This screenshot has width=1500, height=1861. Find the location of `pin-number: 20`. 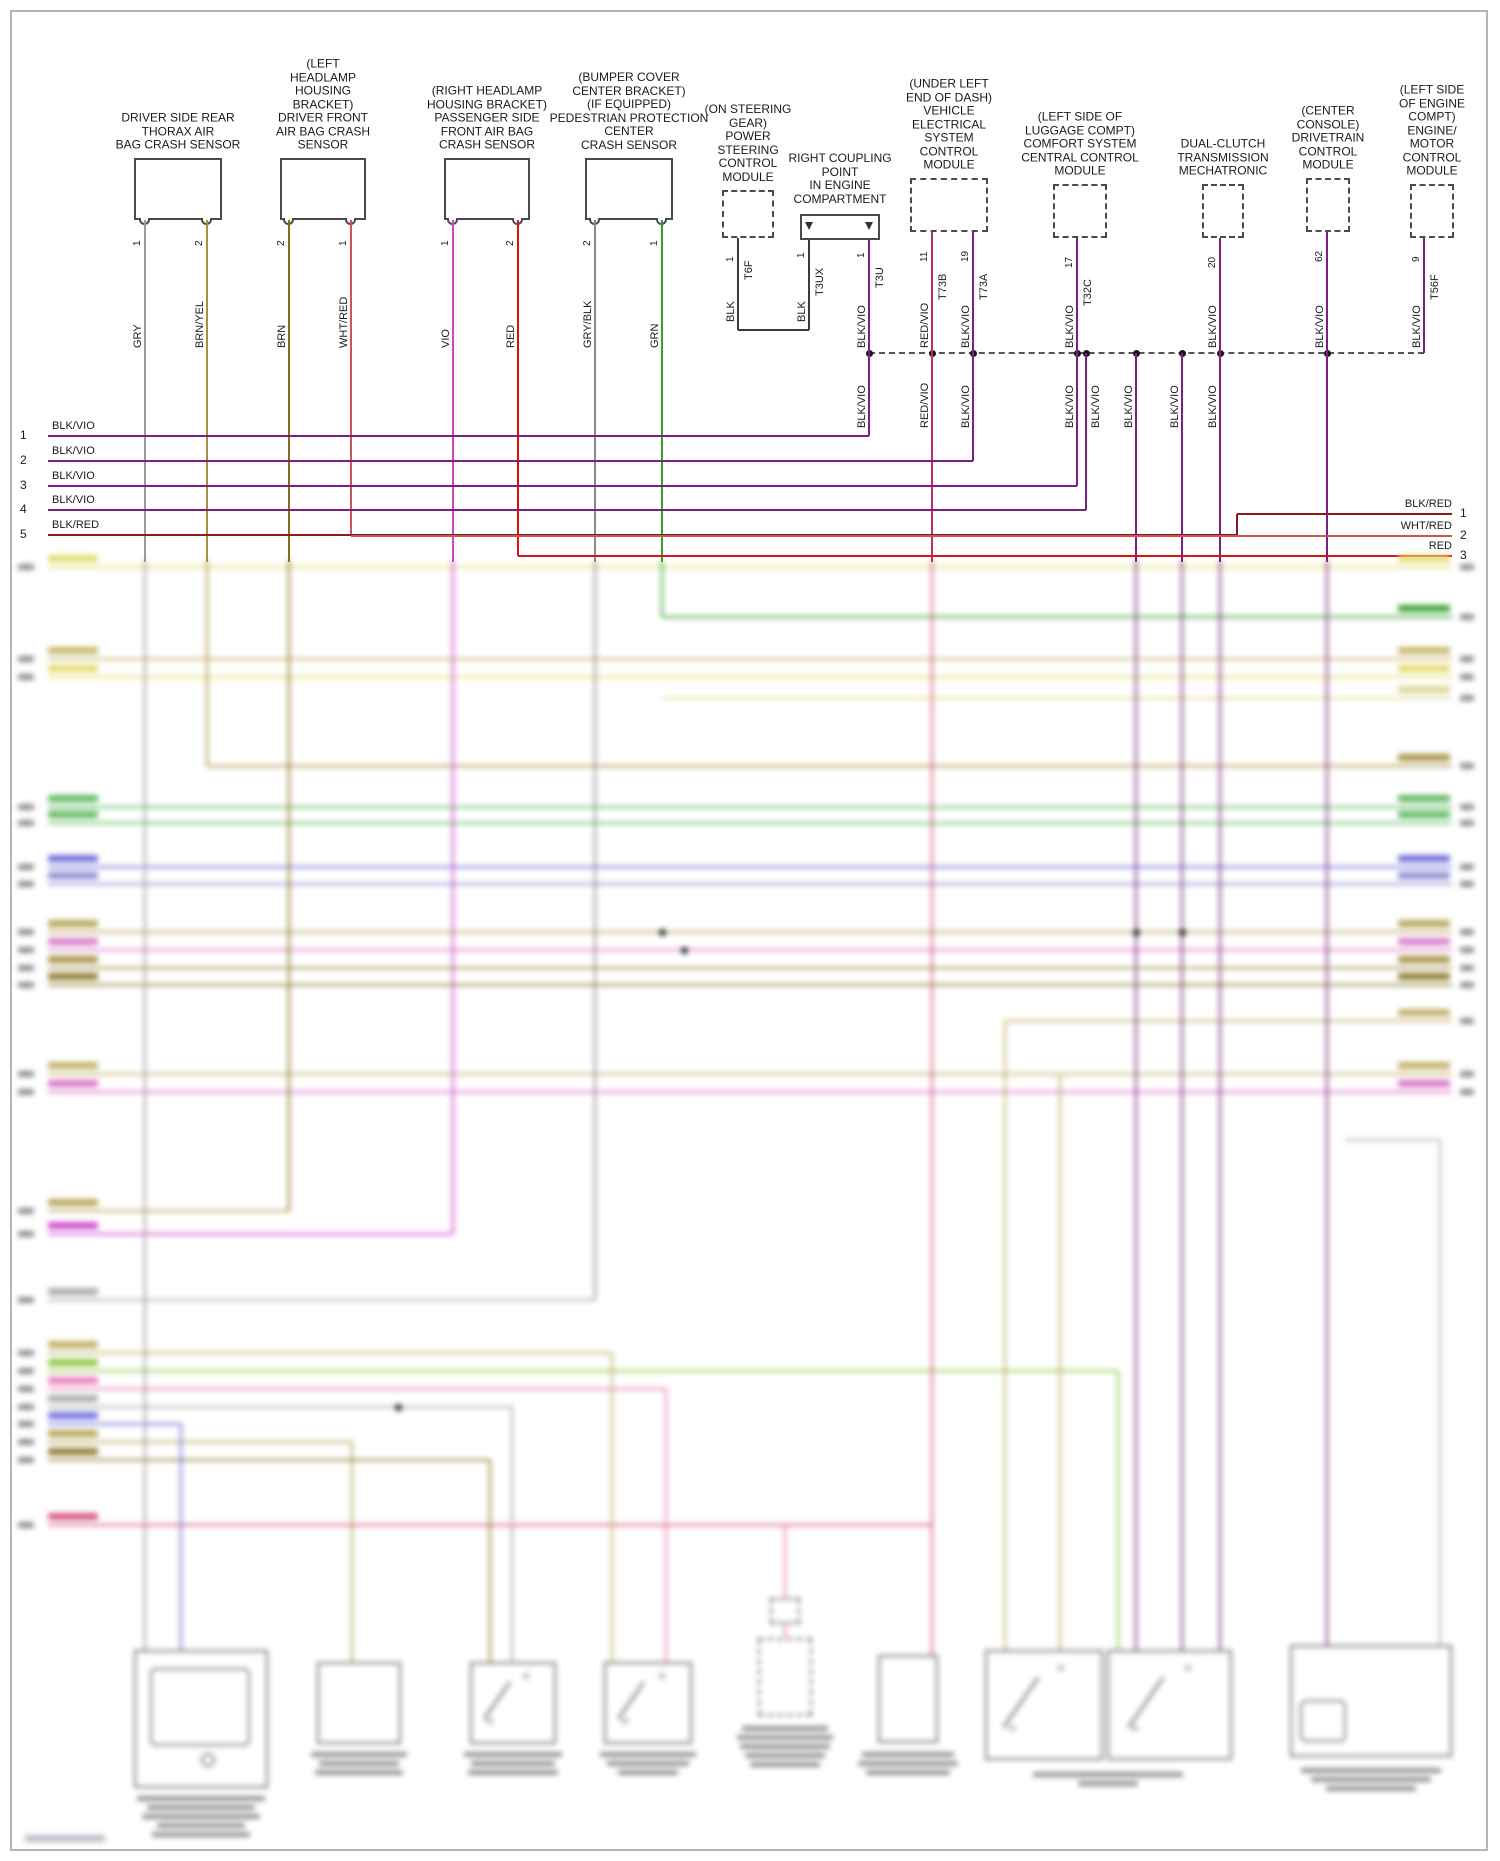

pin-number: 20 is located at coordinates (1212, 262).